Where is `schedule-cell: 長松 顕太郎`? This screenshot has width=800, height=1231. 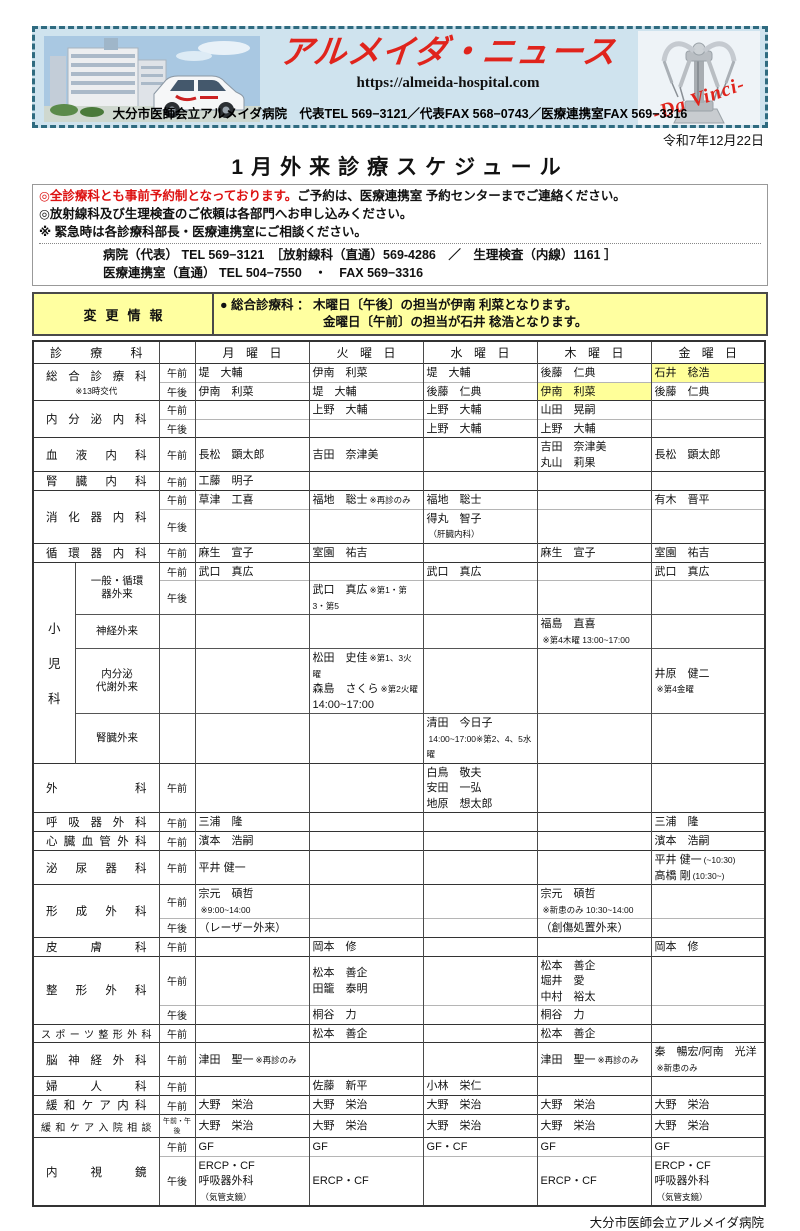 schedule-cell: 長松 顕太郎 is located at coordinates (252, 454).